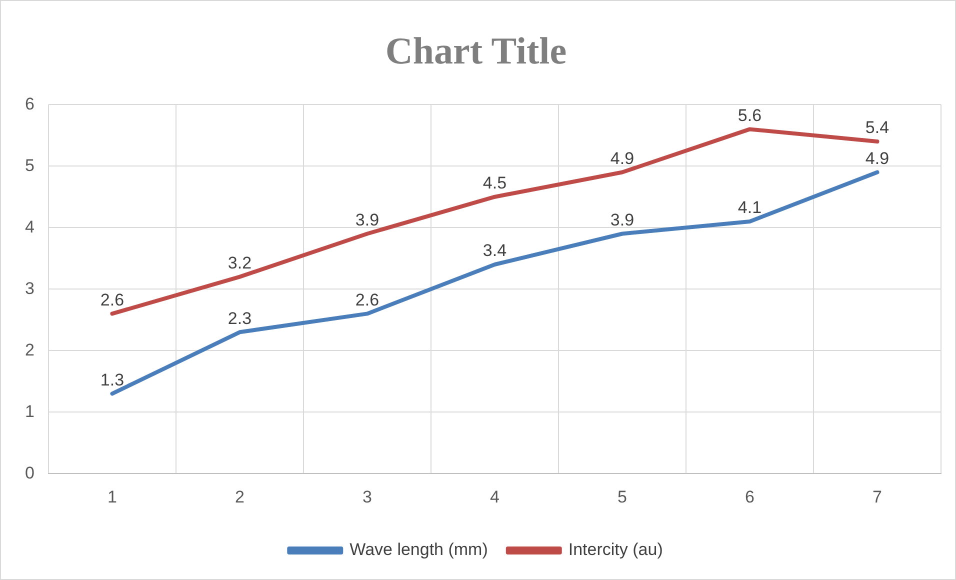 This screenshot has height=580, width=956. What do you see at coordinates (419, 550) in the screenshot?
I see `legend-label: Wave length (mm)` at bounding box center [419, 550].